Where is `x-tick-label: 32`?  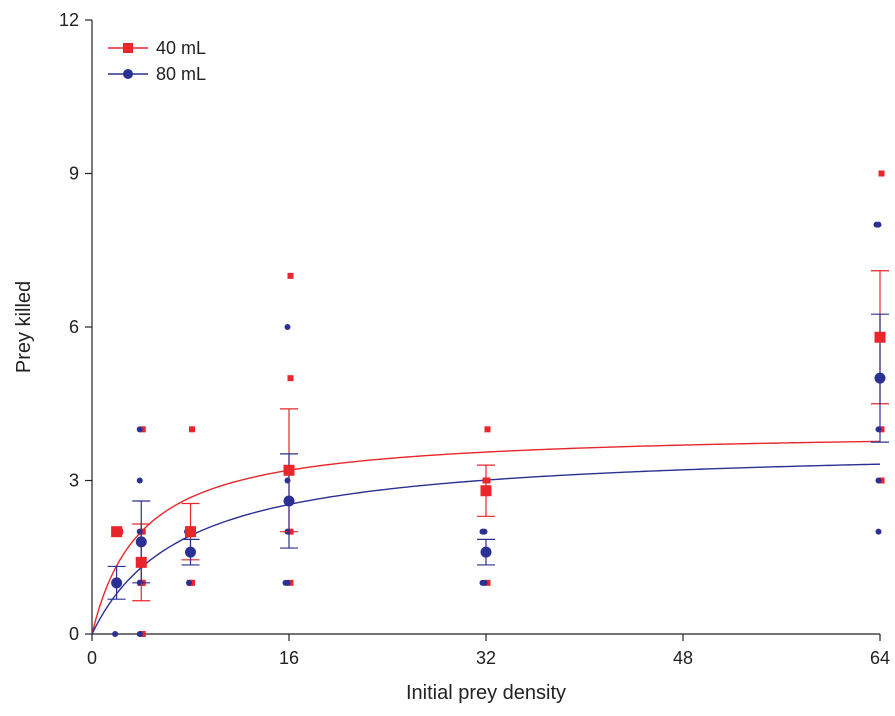
x-tick-label: 32 is located at coordinates (486, 658).